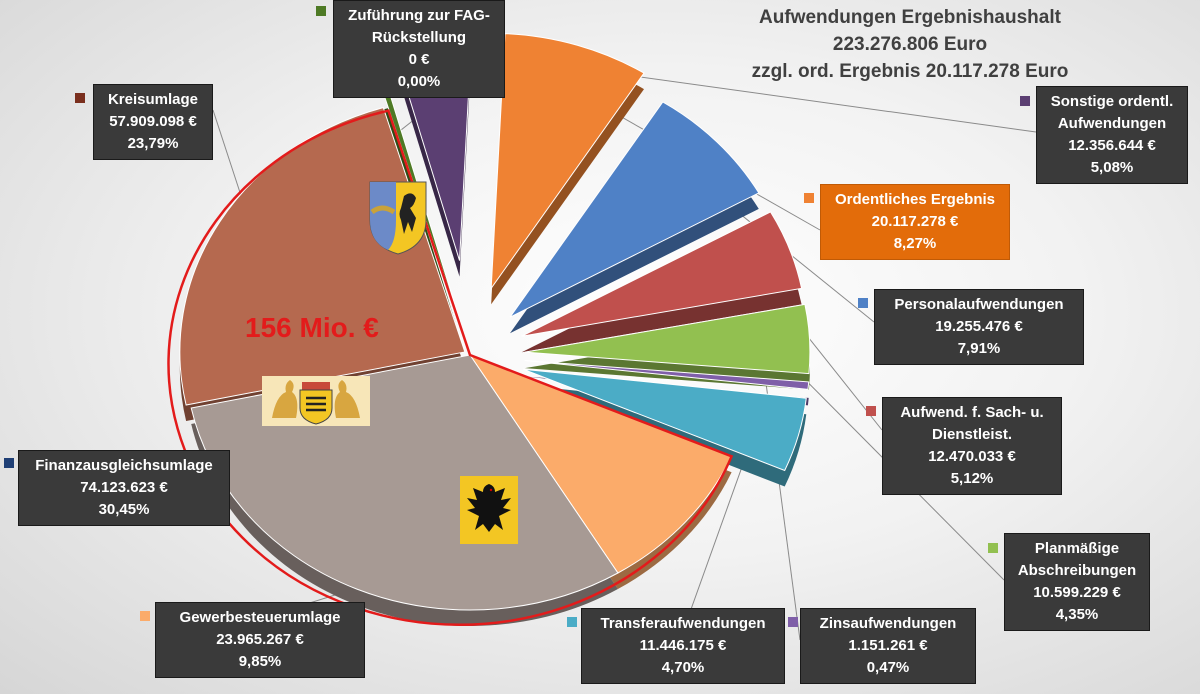  I want to click on callout-percent: 7,91%, so click(979, 348).